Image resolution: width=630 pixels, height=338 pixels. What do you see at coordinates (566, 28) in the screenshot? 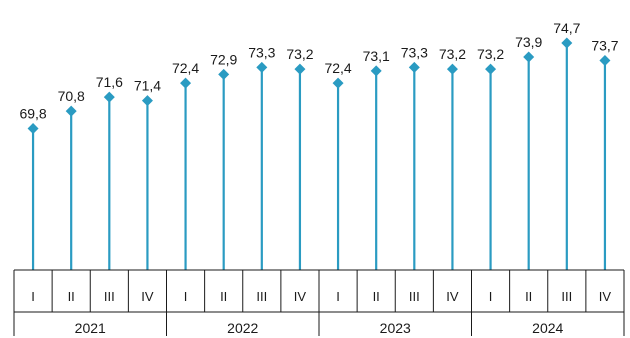
I see `data-value-label: 74,7` at bounding box center [566, 28].